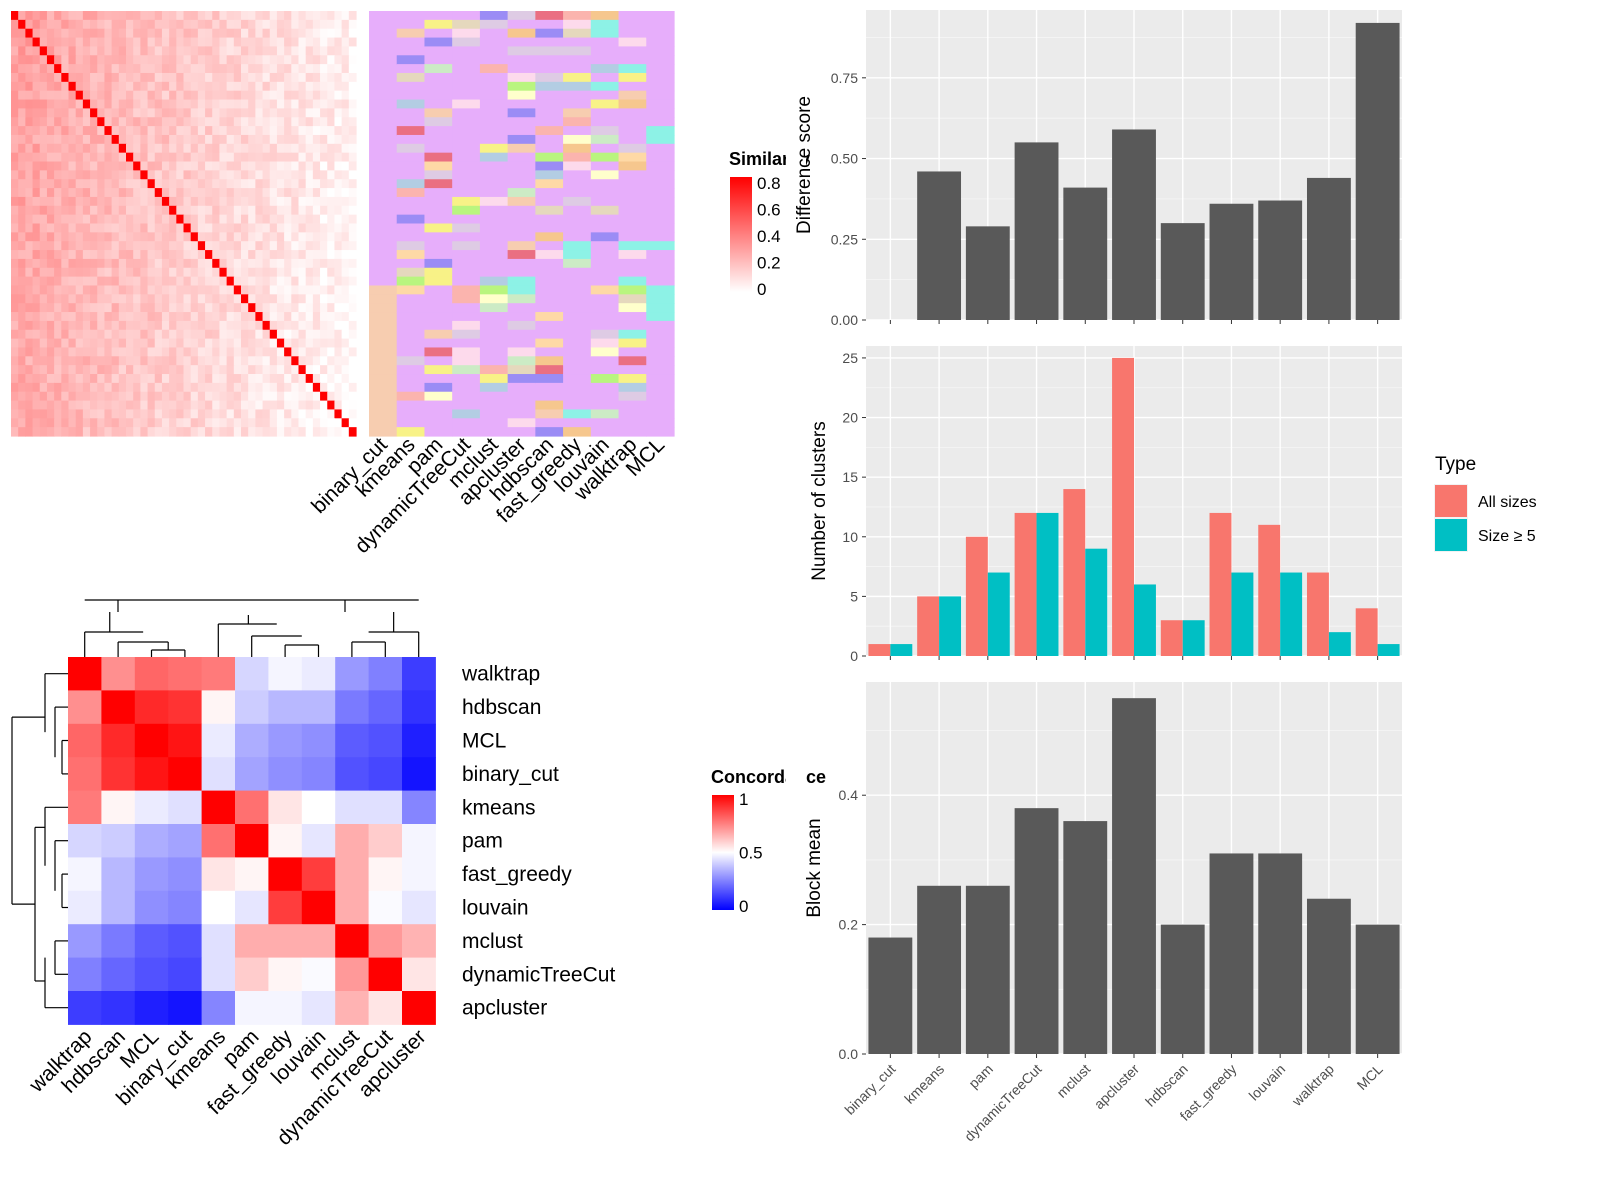 This screenshot has height=1200, width=1600. What do you see at coordinates (1269, 590) in the screenshot?
I see `bar-all-sizes` at bounding box center [1269, 590].